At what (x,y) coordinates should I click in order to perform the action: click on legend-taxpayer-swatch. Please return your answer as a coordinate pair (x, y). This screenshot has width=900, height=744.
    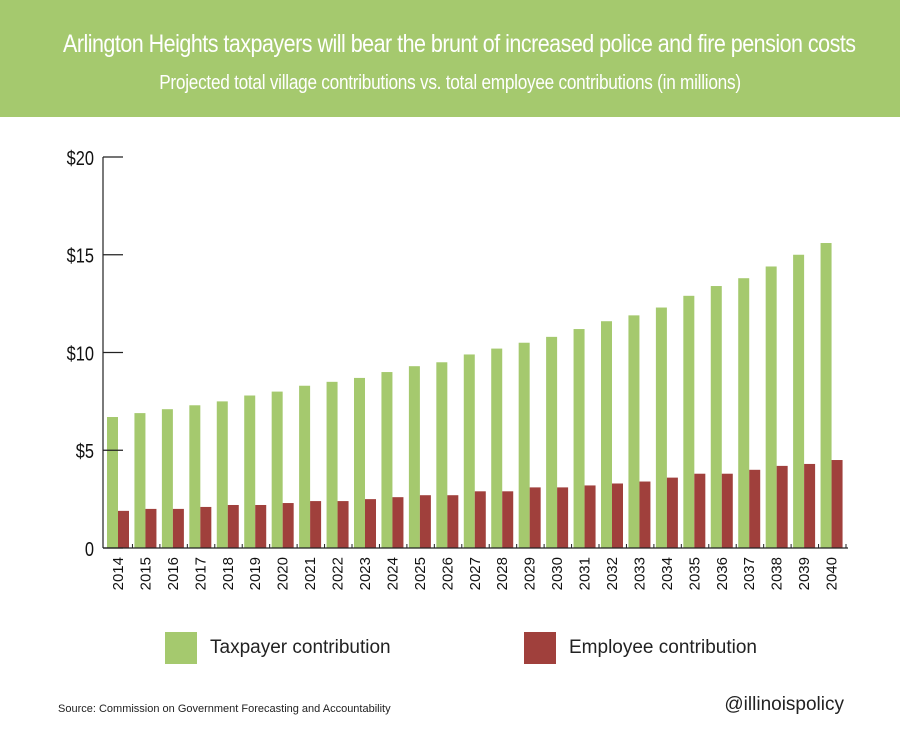
    Looking at the image, I should click on (181, 648).